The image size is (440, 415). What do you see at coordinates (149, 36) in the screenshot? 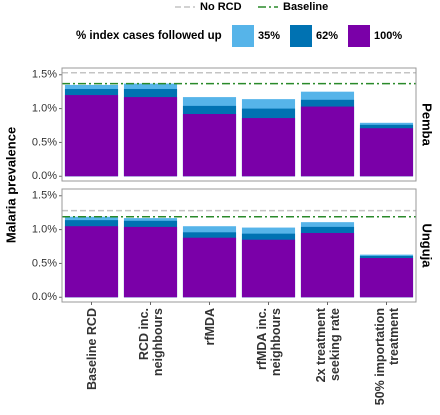
I see `legend-title: % index cases followed up` at bounding box center [149, 36].